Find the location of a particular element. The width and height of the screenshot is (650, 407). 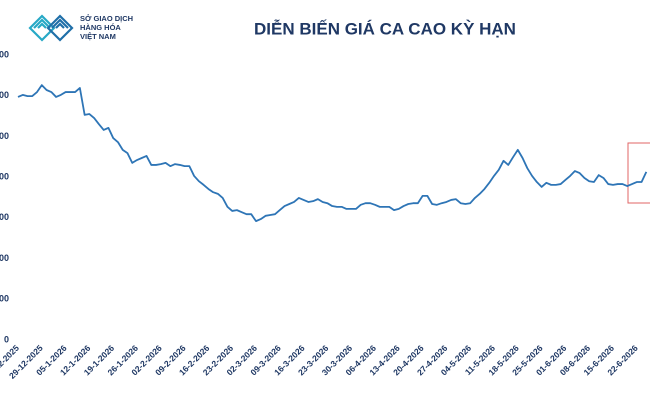

logo is located at coordinates (51, 28).